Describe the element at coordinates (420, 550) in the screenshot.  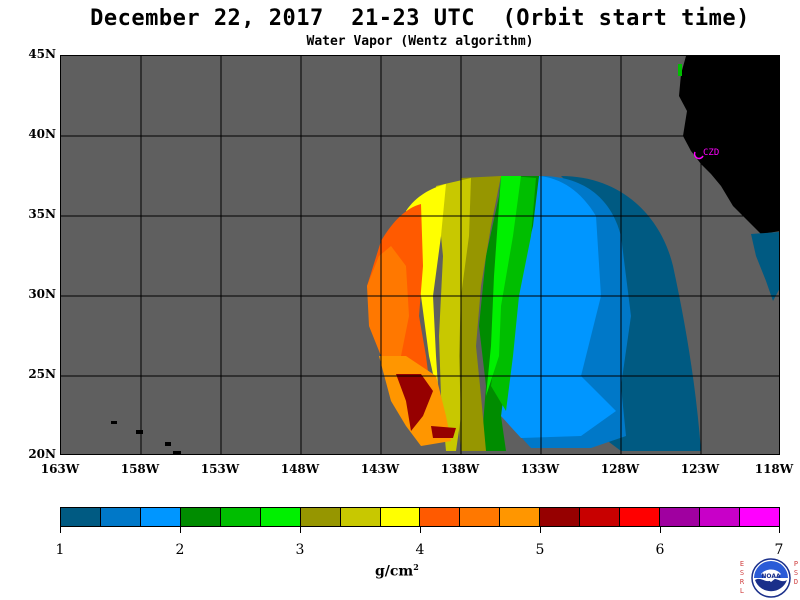
I see `color-scale-tick-label: 4` at that location.